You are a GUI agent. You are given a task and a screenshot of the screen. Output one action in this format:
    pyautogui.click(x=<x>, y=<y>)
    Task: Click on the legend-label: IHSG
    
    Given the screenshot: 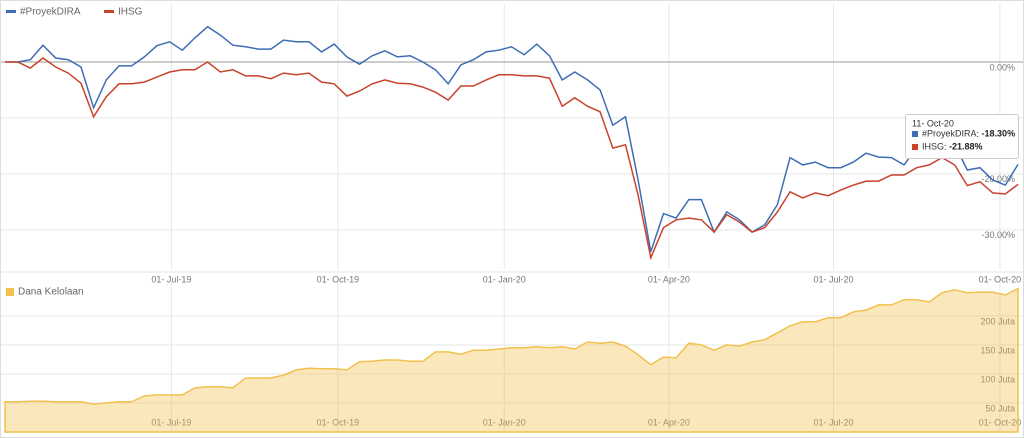 What is the action you would take?
    pyautogui.click(x=130, y=12)
    